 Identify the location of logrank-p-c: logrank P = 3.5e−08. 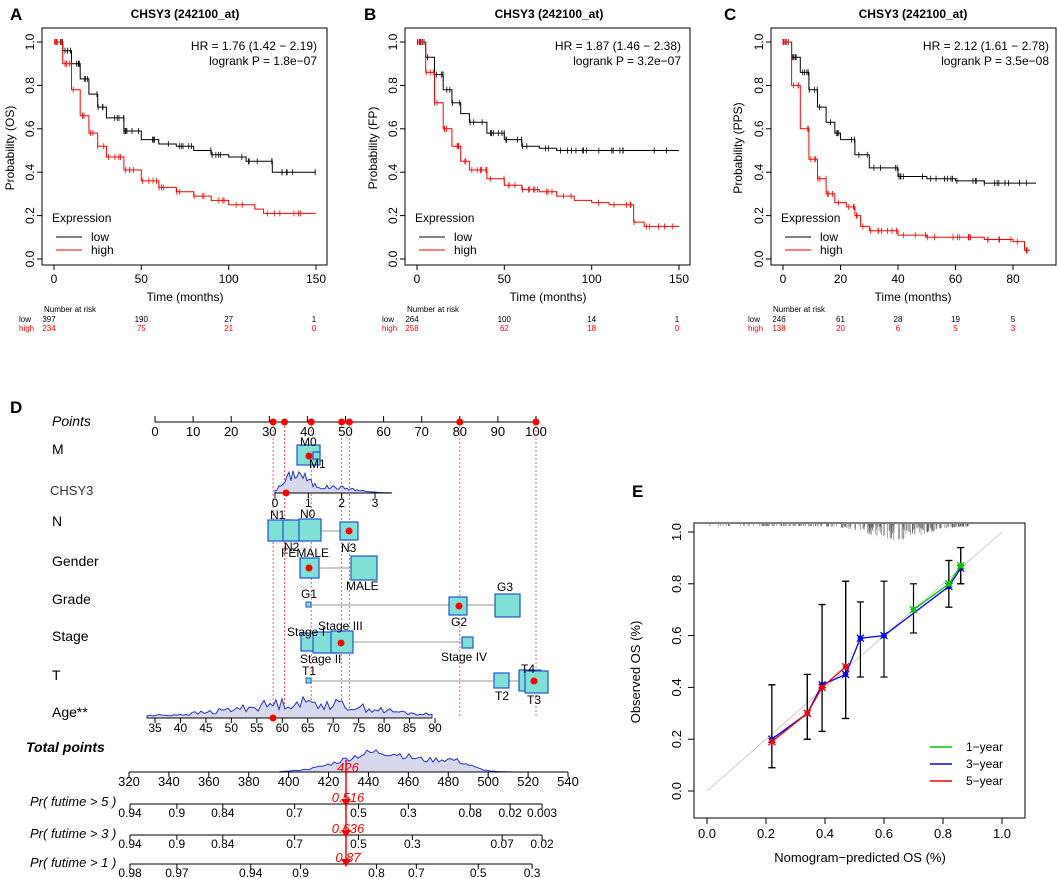
(995, 61).